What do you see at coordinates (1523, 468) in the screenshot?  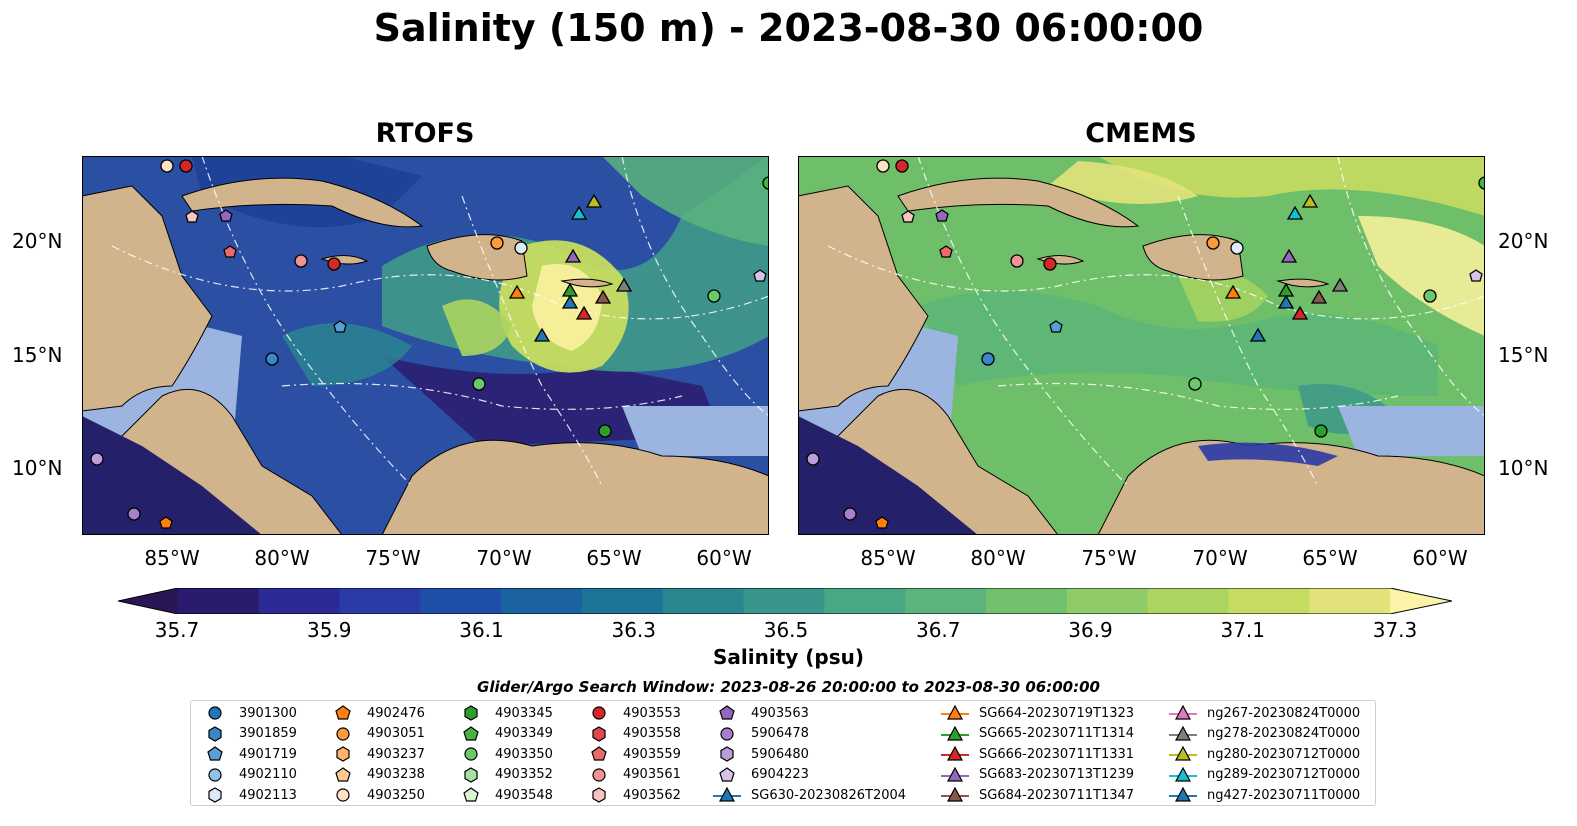 I see `lat-label-10n-right: 10°N` at bounding box center [1523, 468].